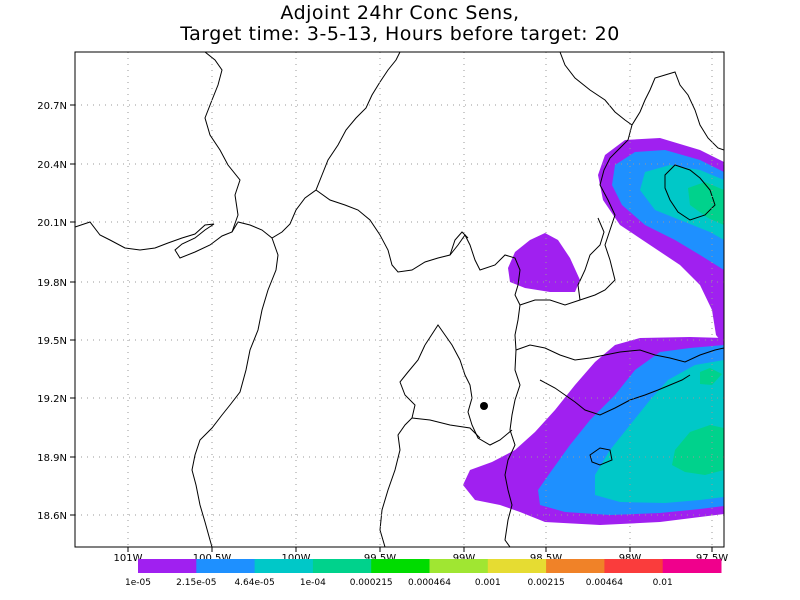 The height and width of the screenshot is (600, 800). I want to click on colorbar-label: 0.000464, so click(429, 583).